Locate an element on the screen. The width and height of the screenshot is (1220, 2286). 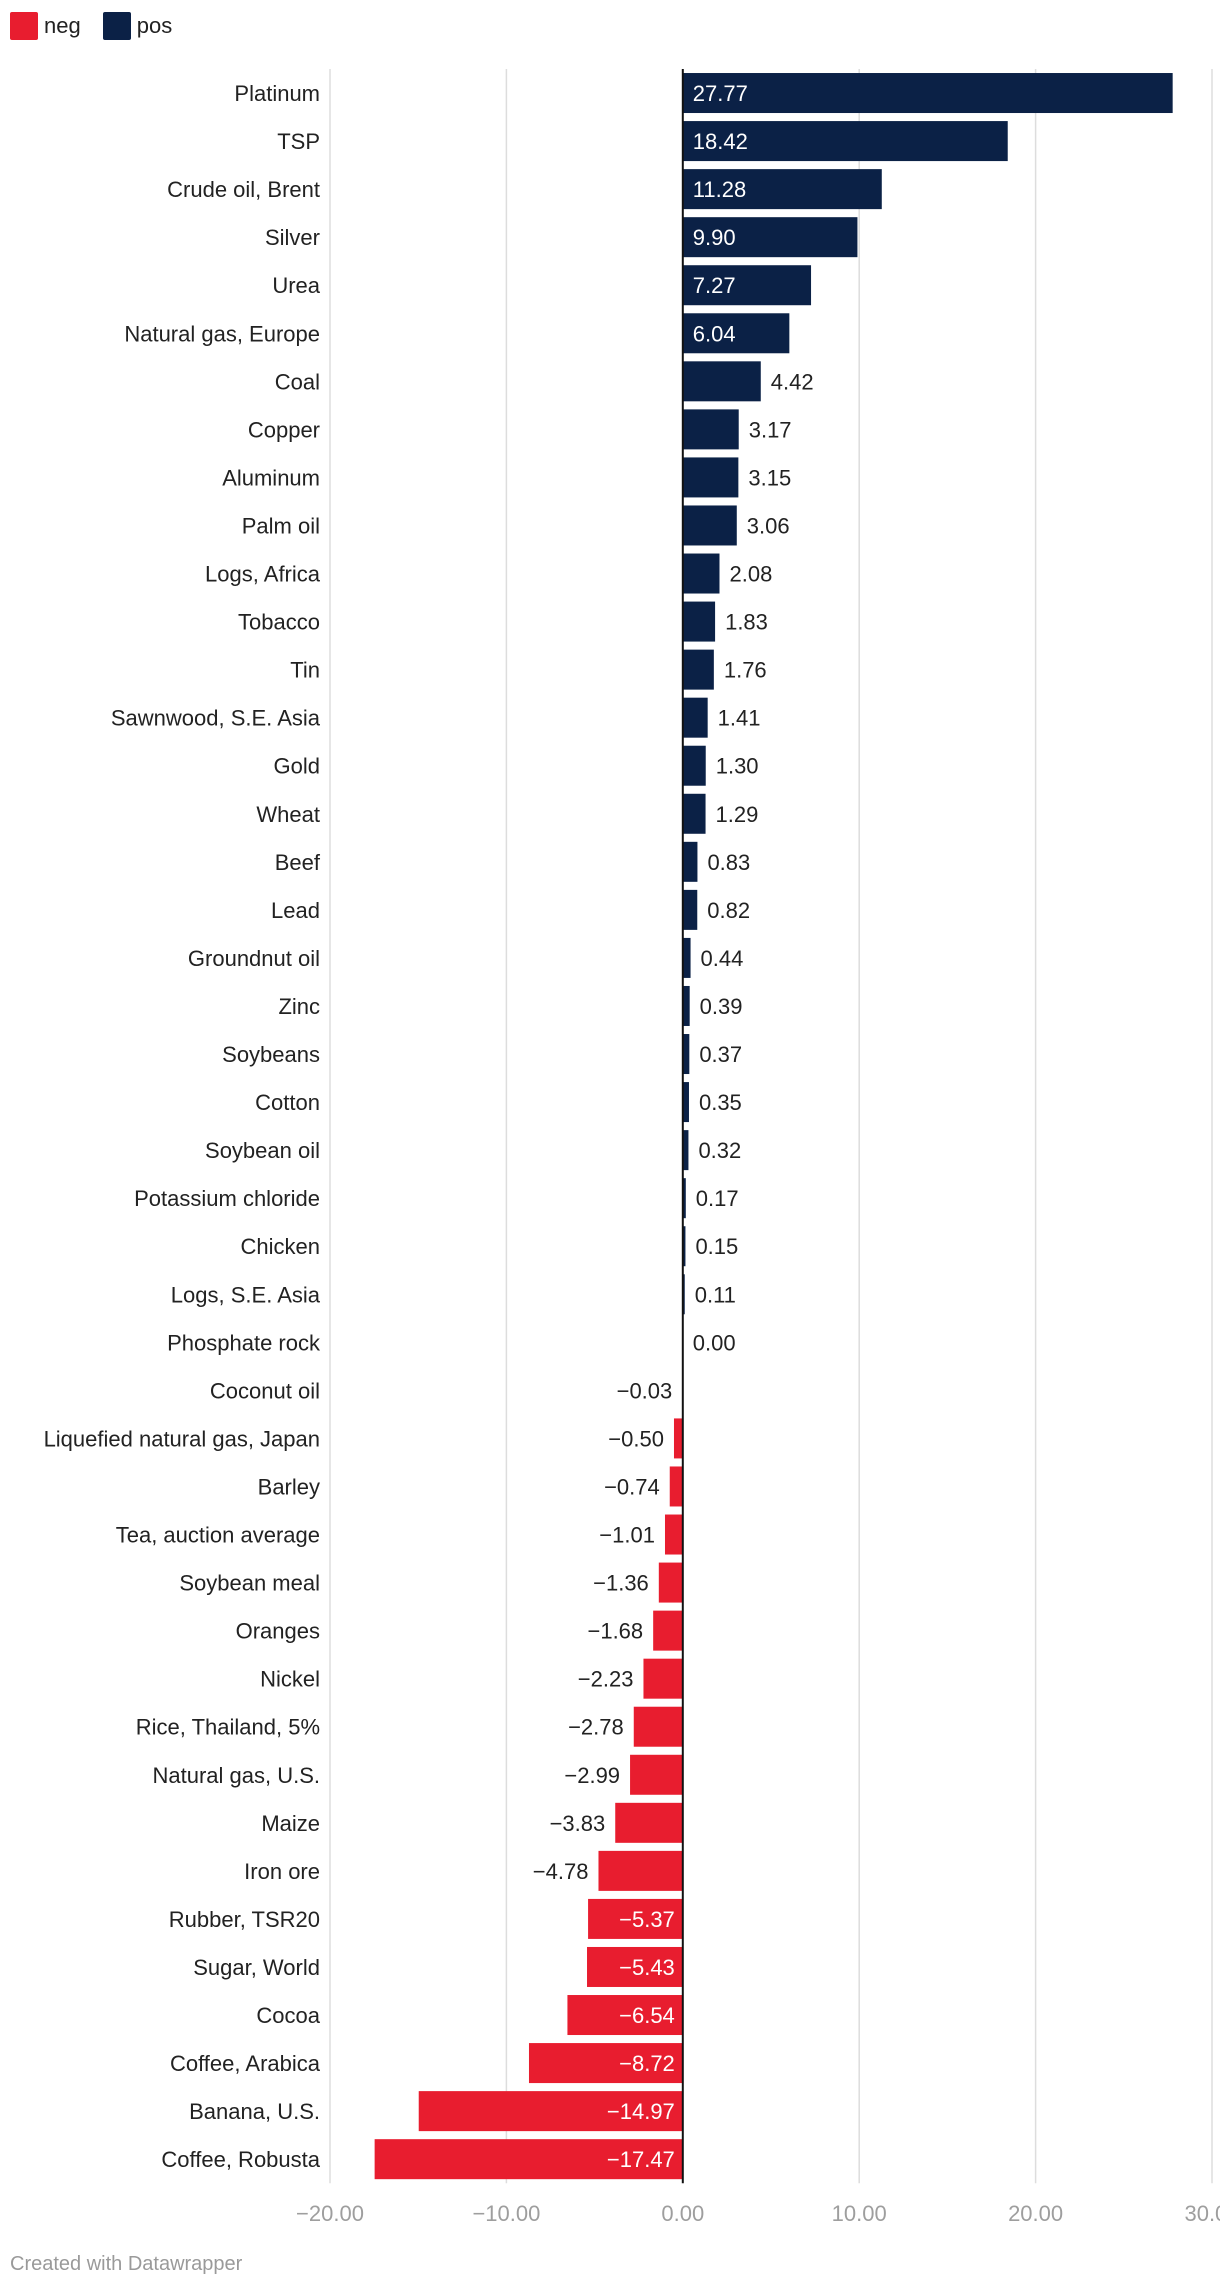
category-label: Logs, S.E. Asia is located at coordinates (246, 1294).